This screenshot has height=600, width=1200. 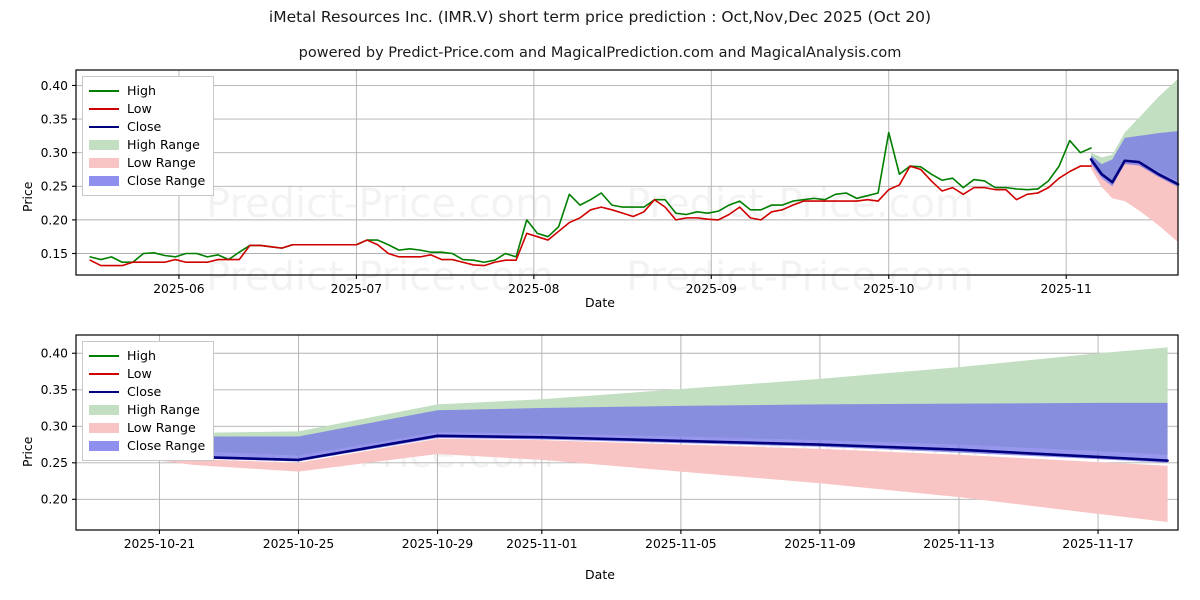 What do you see at coordinates (958, 544) in the screenshot?
I see `x-tick-label: 2025-11-13` at bounding box center [958, 544].